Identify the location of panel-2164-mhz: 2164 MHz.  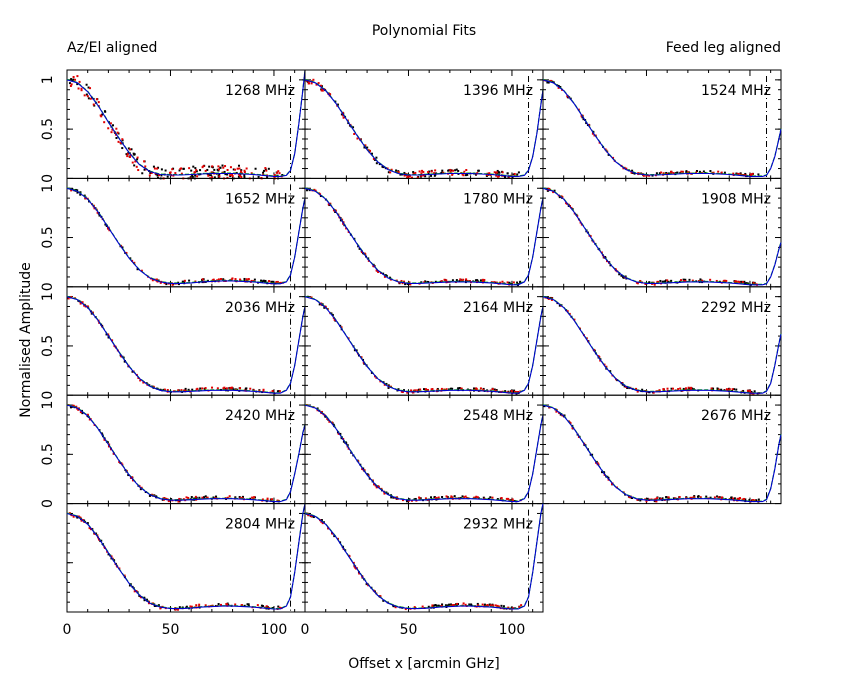
(424, 341).